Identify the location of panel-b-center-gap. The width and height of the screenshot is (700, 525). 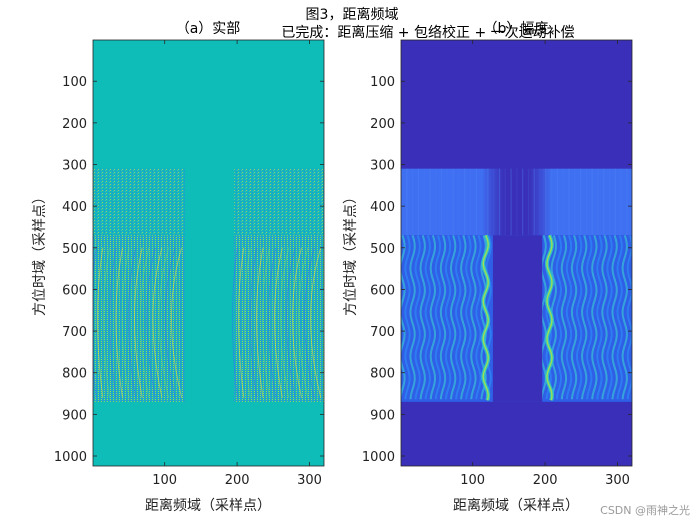
(517, 318).